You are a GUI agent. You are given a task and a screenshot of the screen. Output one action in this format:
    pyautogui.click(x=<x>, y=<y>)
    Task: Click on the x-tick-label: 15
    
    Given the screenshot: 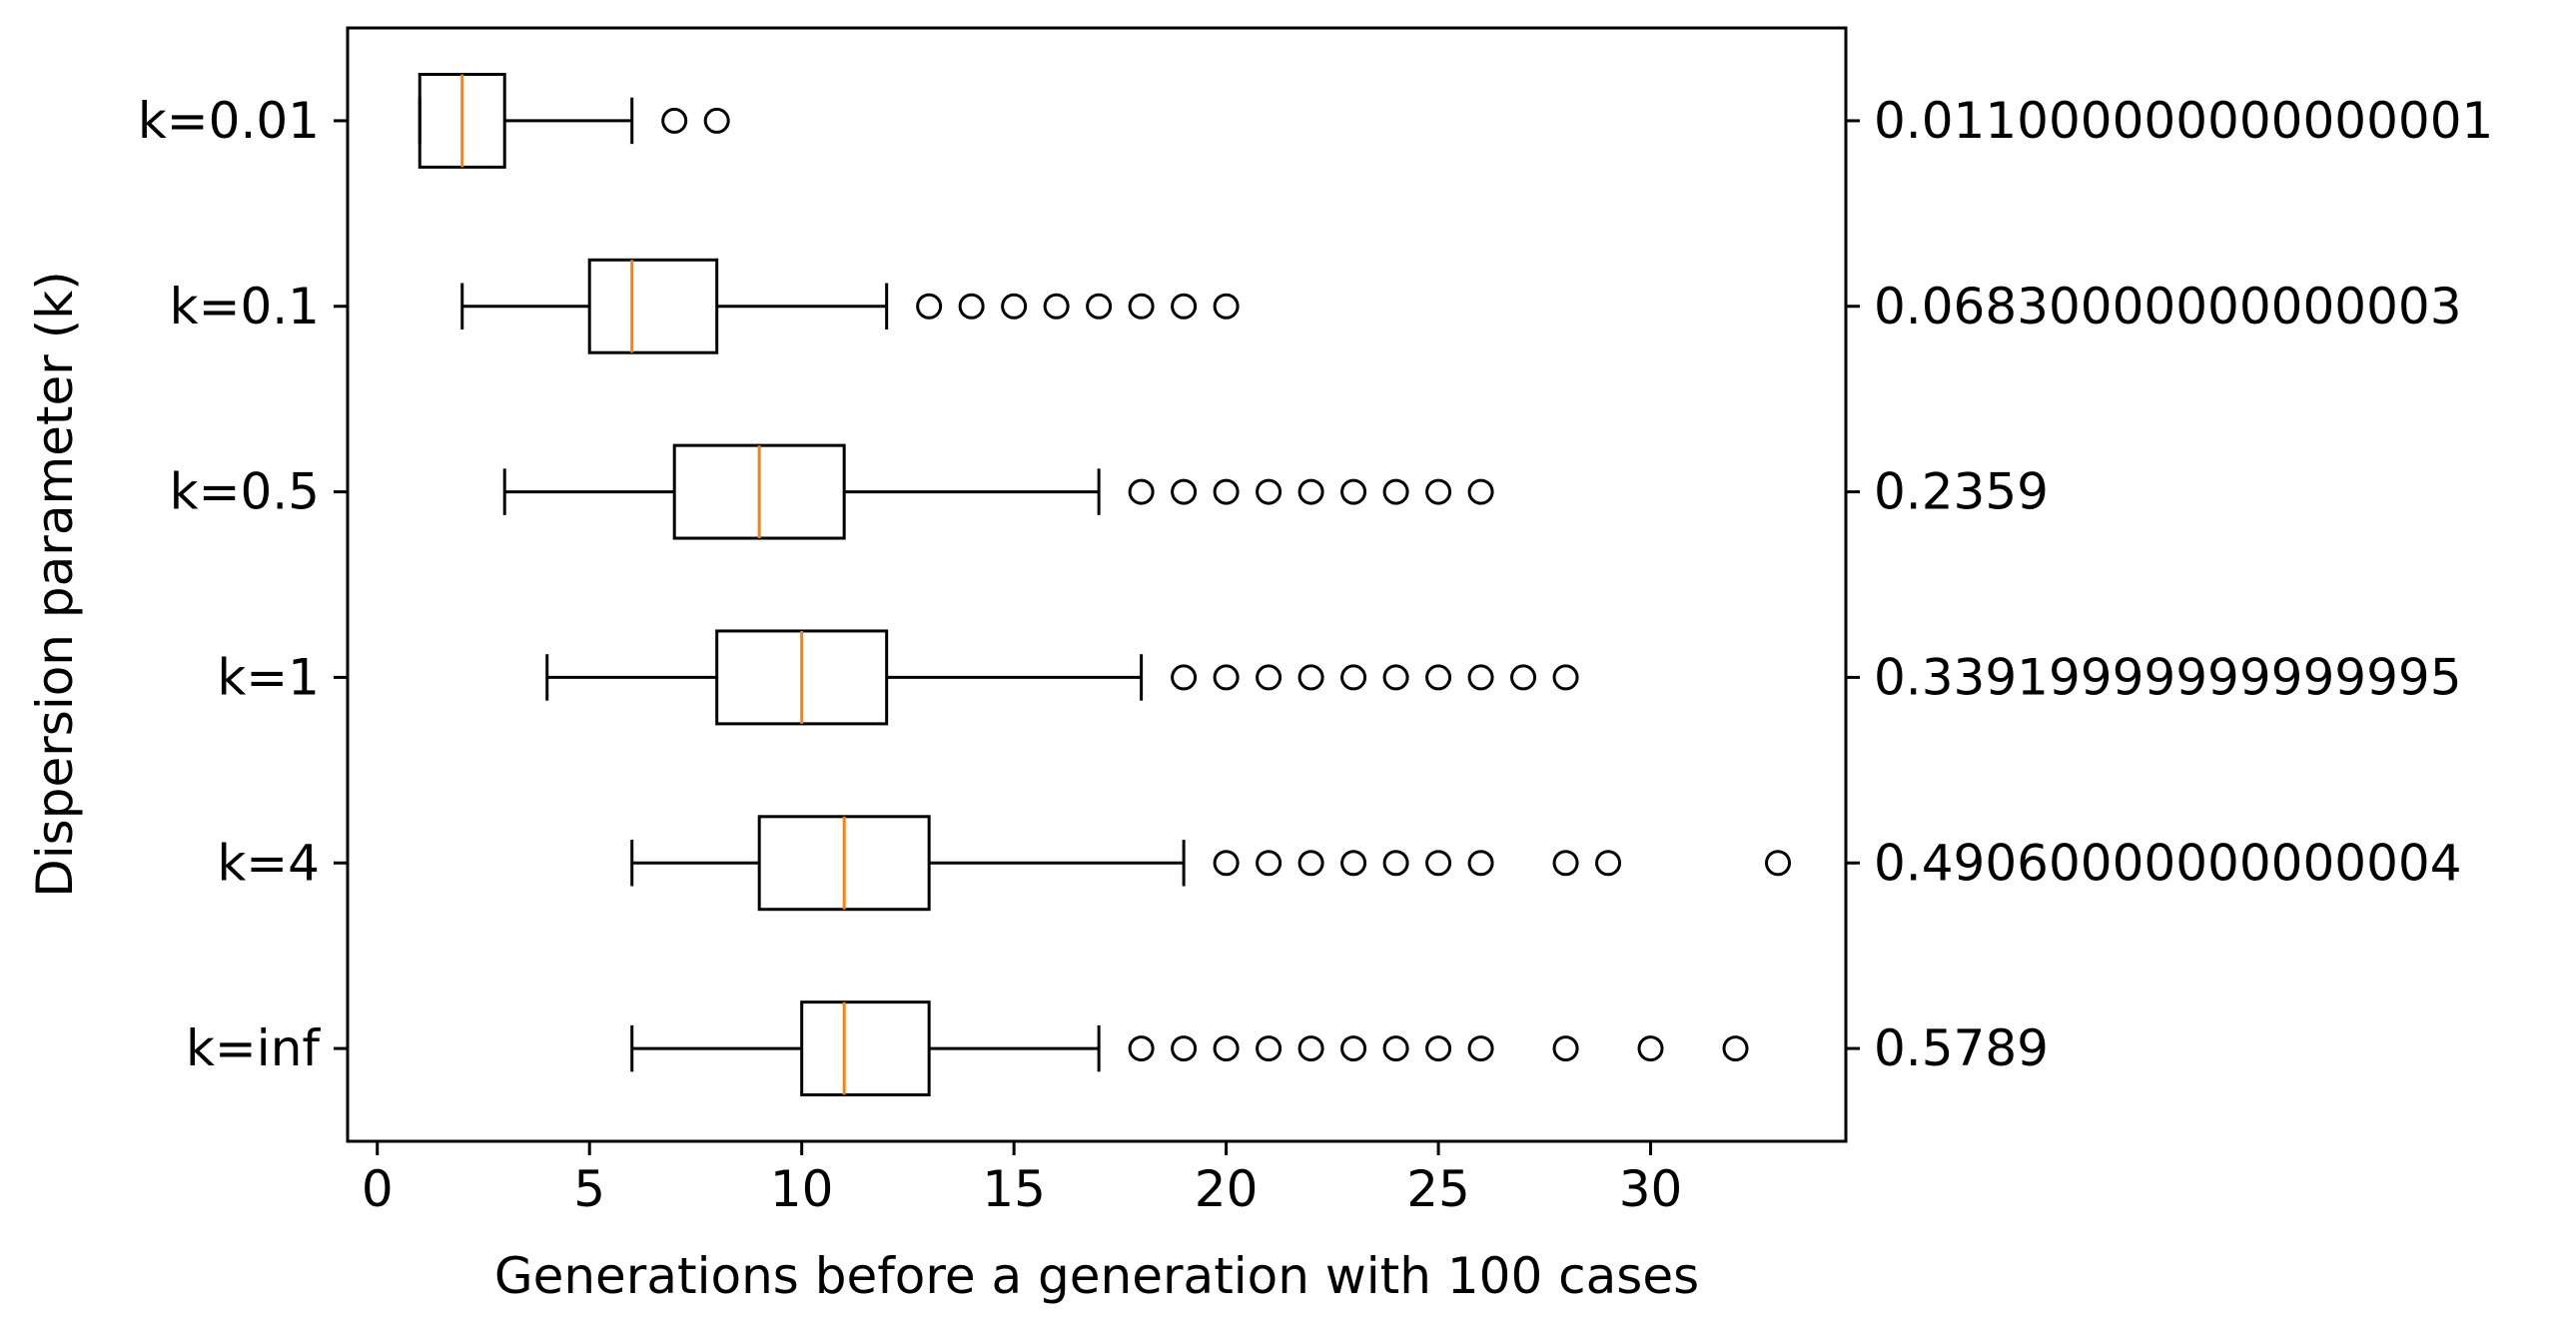 What is the action you would take?
    pyautogui.click(x=1014, y=1189)
    